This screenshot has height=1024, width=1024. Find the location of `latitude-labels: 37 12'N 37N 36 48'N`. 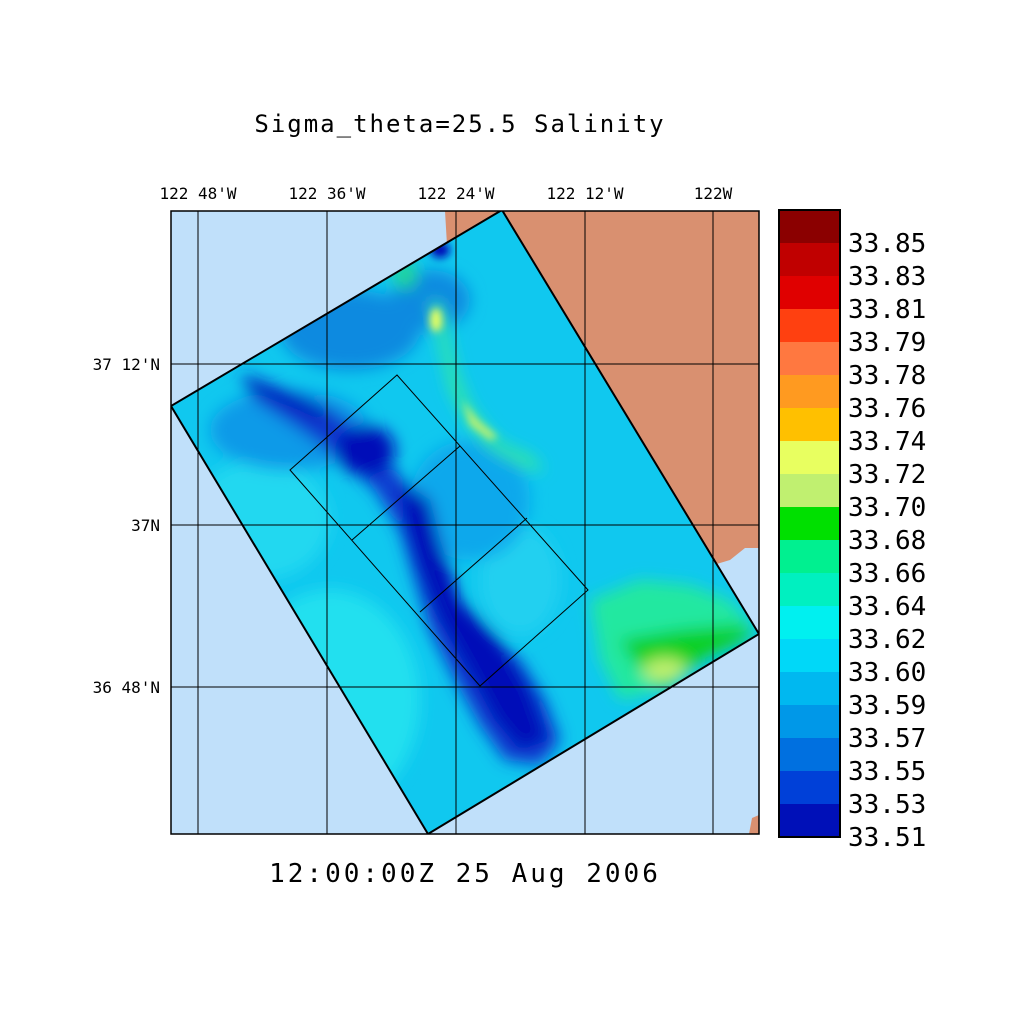

latitude-labels: 37 12'N 37N 36 48'N is located at coordinates (126, 526).